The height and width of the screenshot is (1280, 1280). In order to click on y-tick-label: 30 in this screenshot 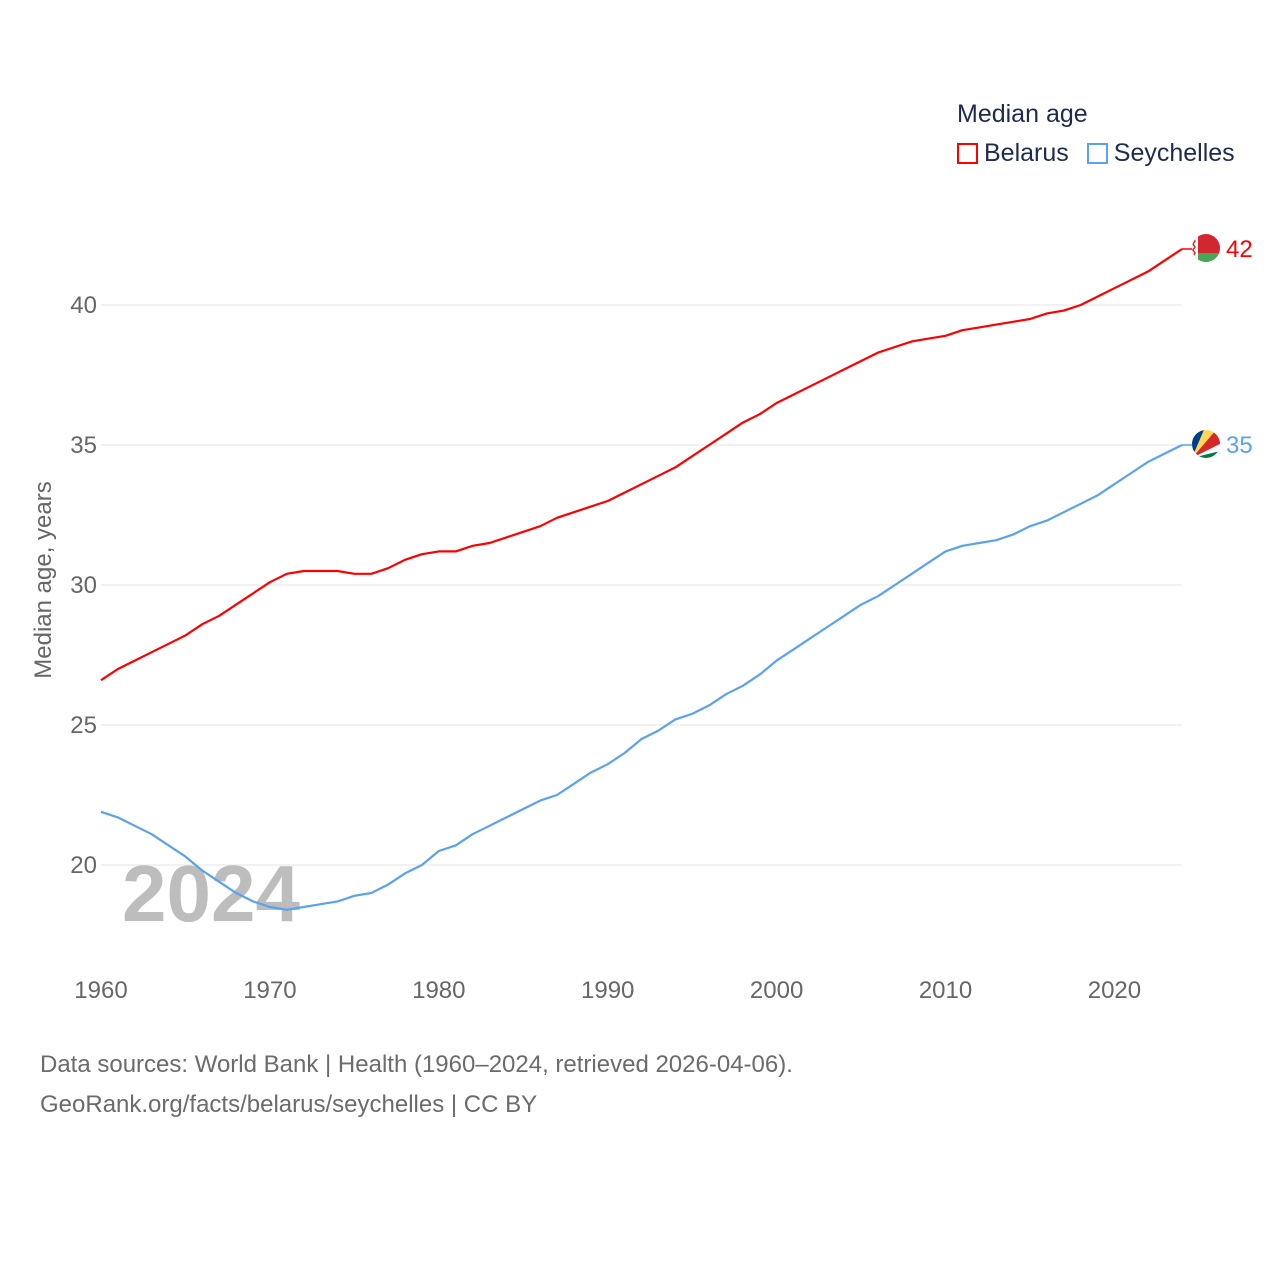, I will do `click(83, 585)`.